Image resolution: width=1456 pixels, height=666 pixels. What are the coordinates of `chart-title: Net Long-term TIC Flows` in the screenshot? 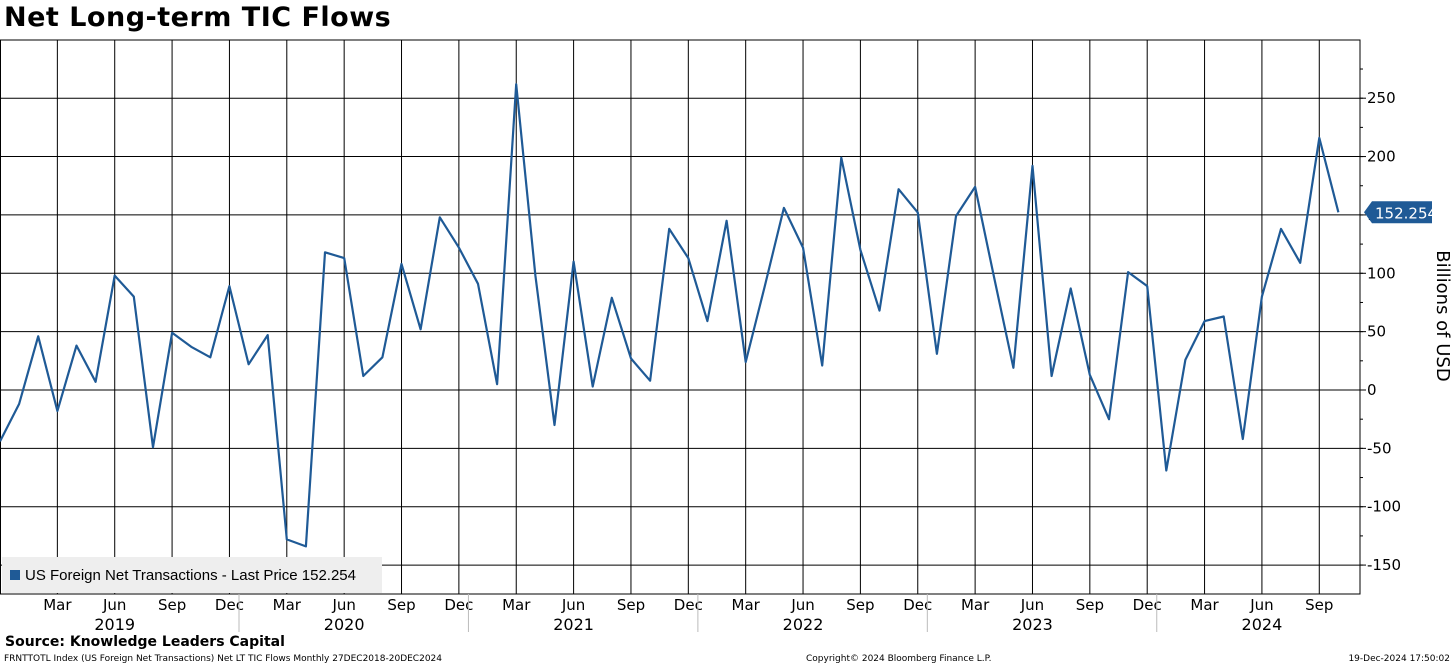 It's located at (198, 17).